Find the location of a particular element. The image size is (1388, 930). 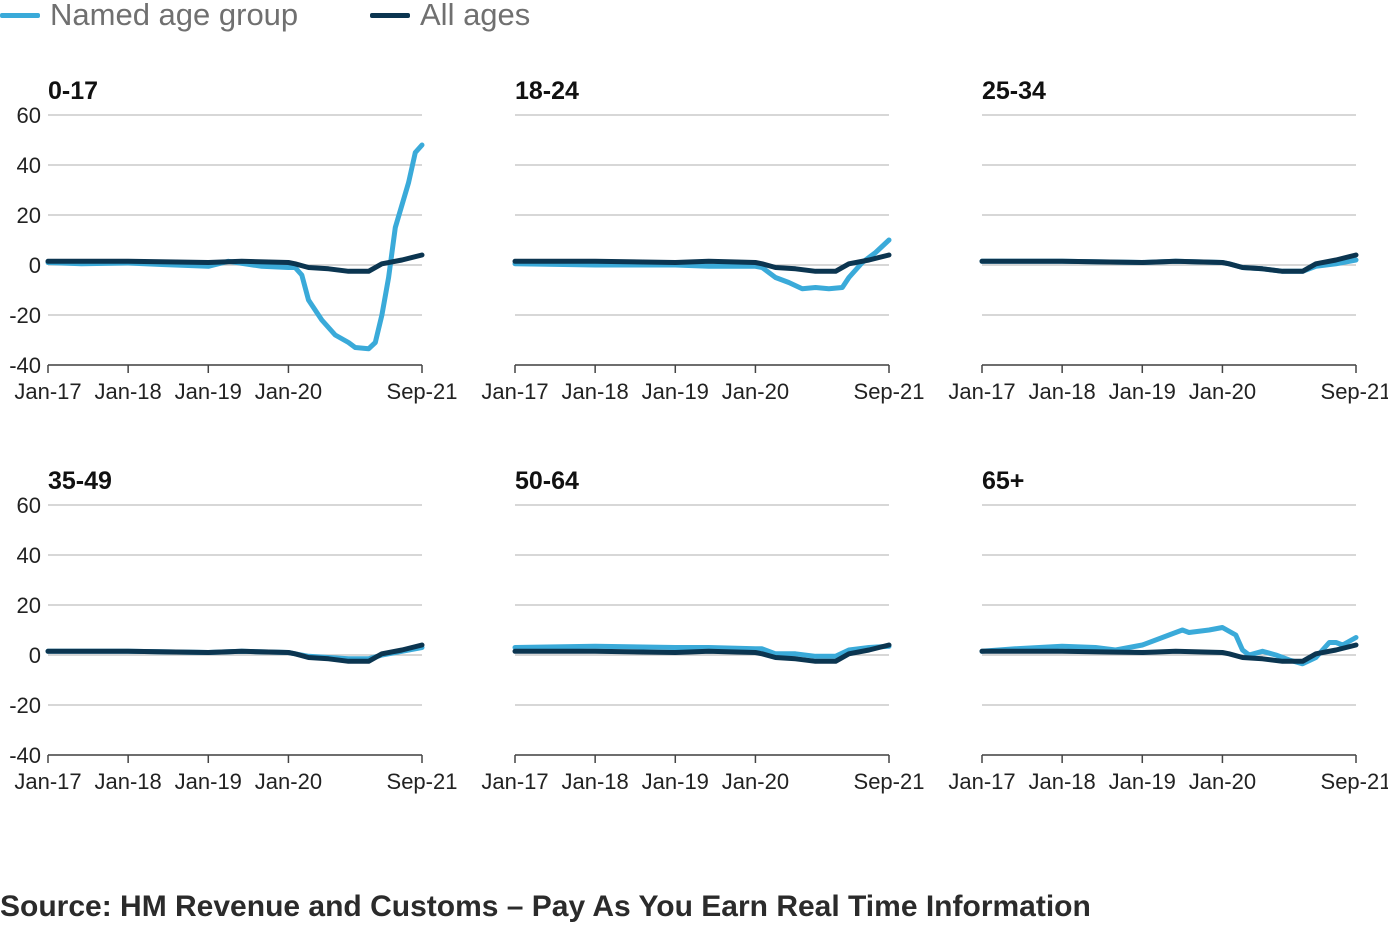

panel-title: 50-64 is located at coordinates (547, 481).